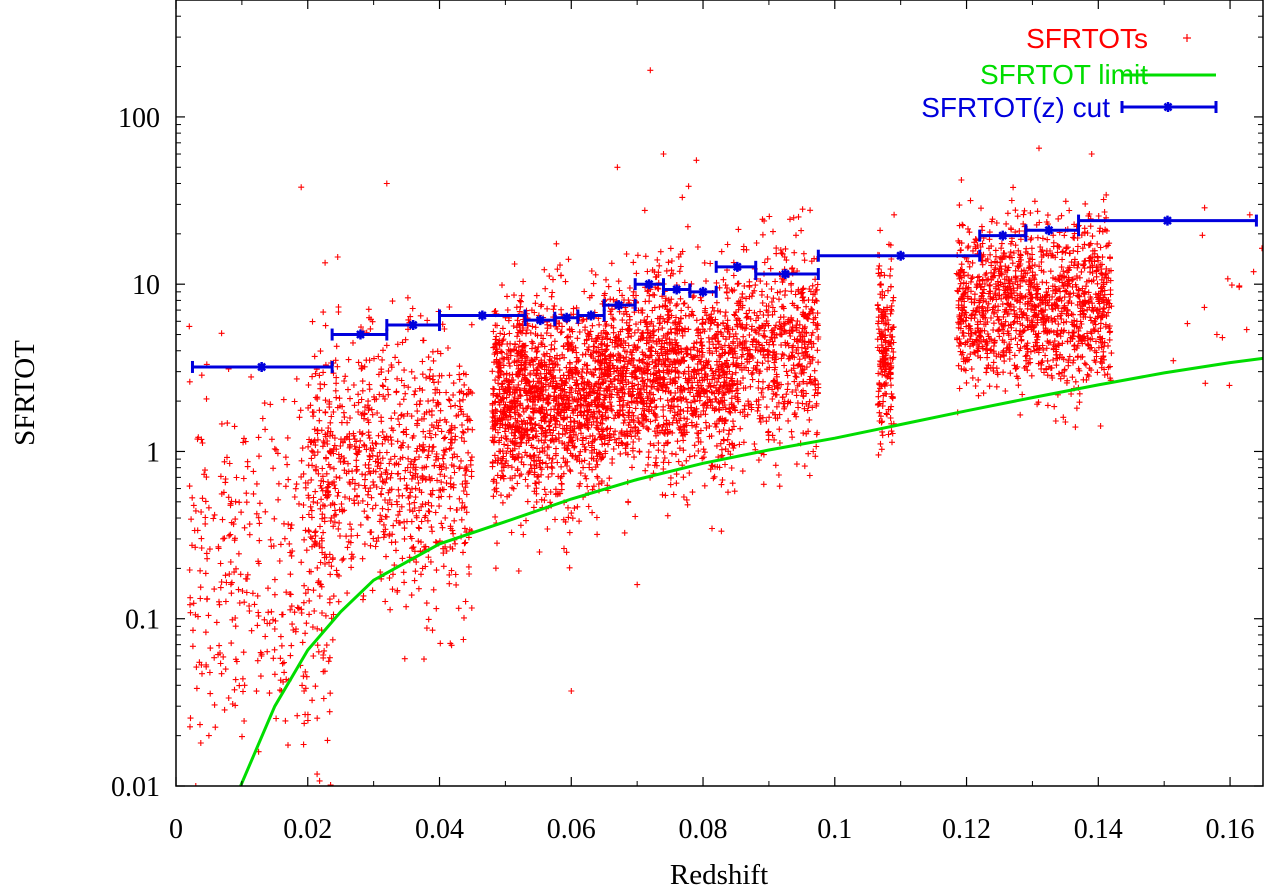 The image size is (1269, 894). Describe the element at coordinates (834, 829) in the screenshot. I see `x-tick-label: 0.1` at that location.